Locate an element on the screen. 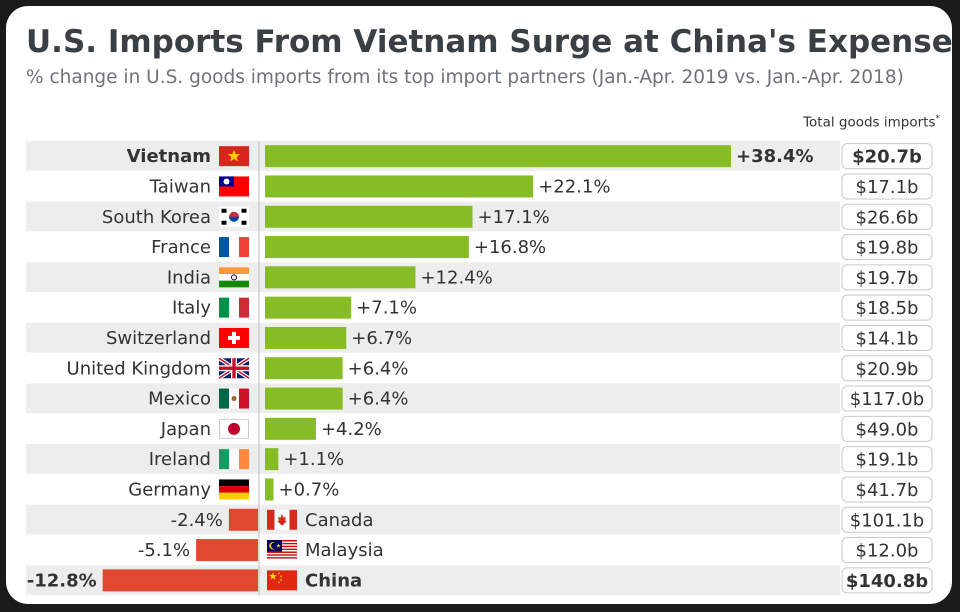  value-label: +38.4% is located at coordinates (775, 156).